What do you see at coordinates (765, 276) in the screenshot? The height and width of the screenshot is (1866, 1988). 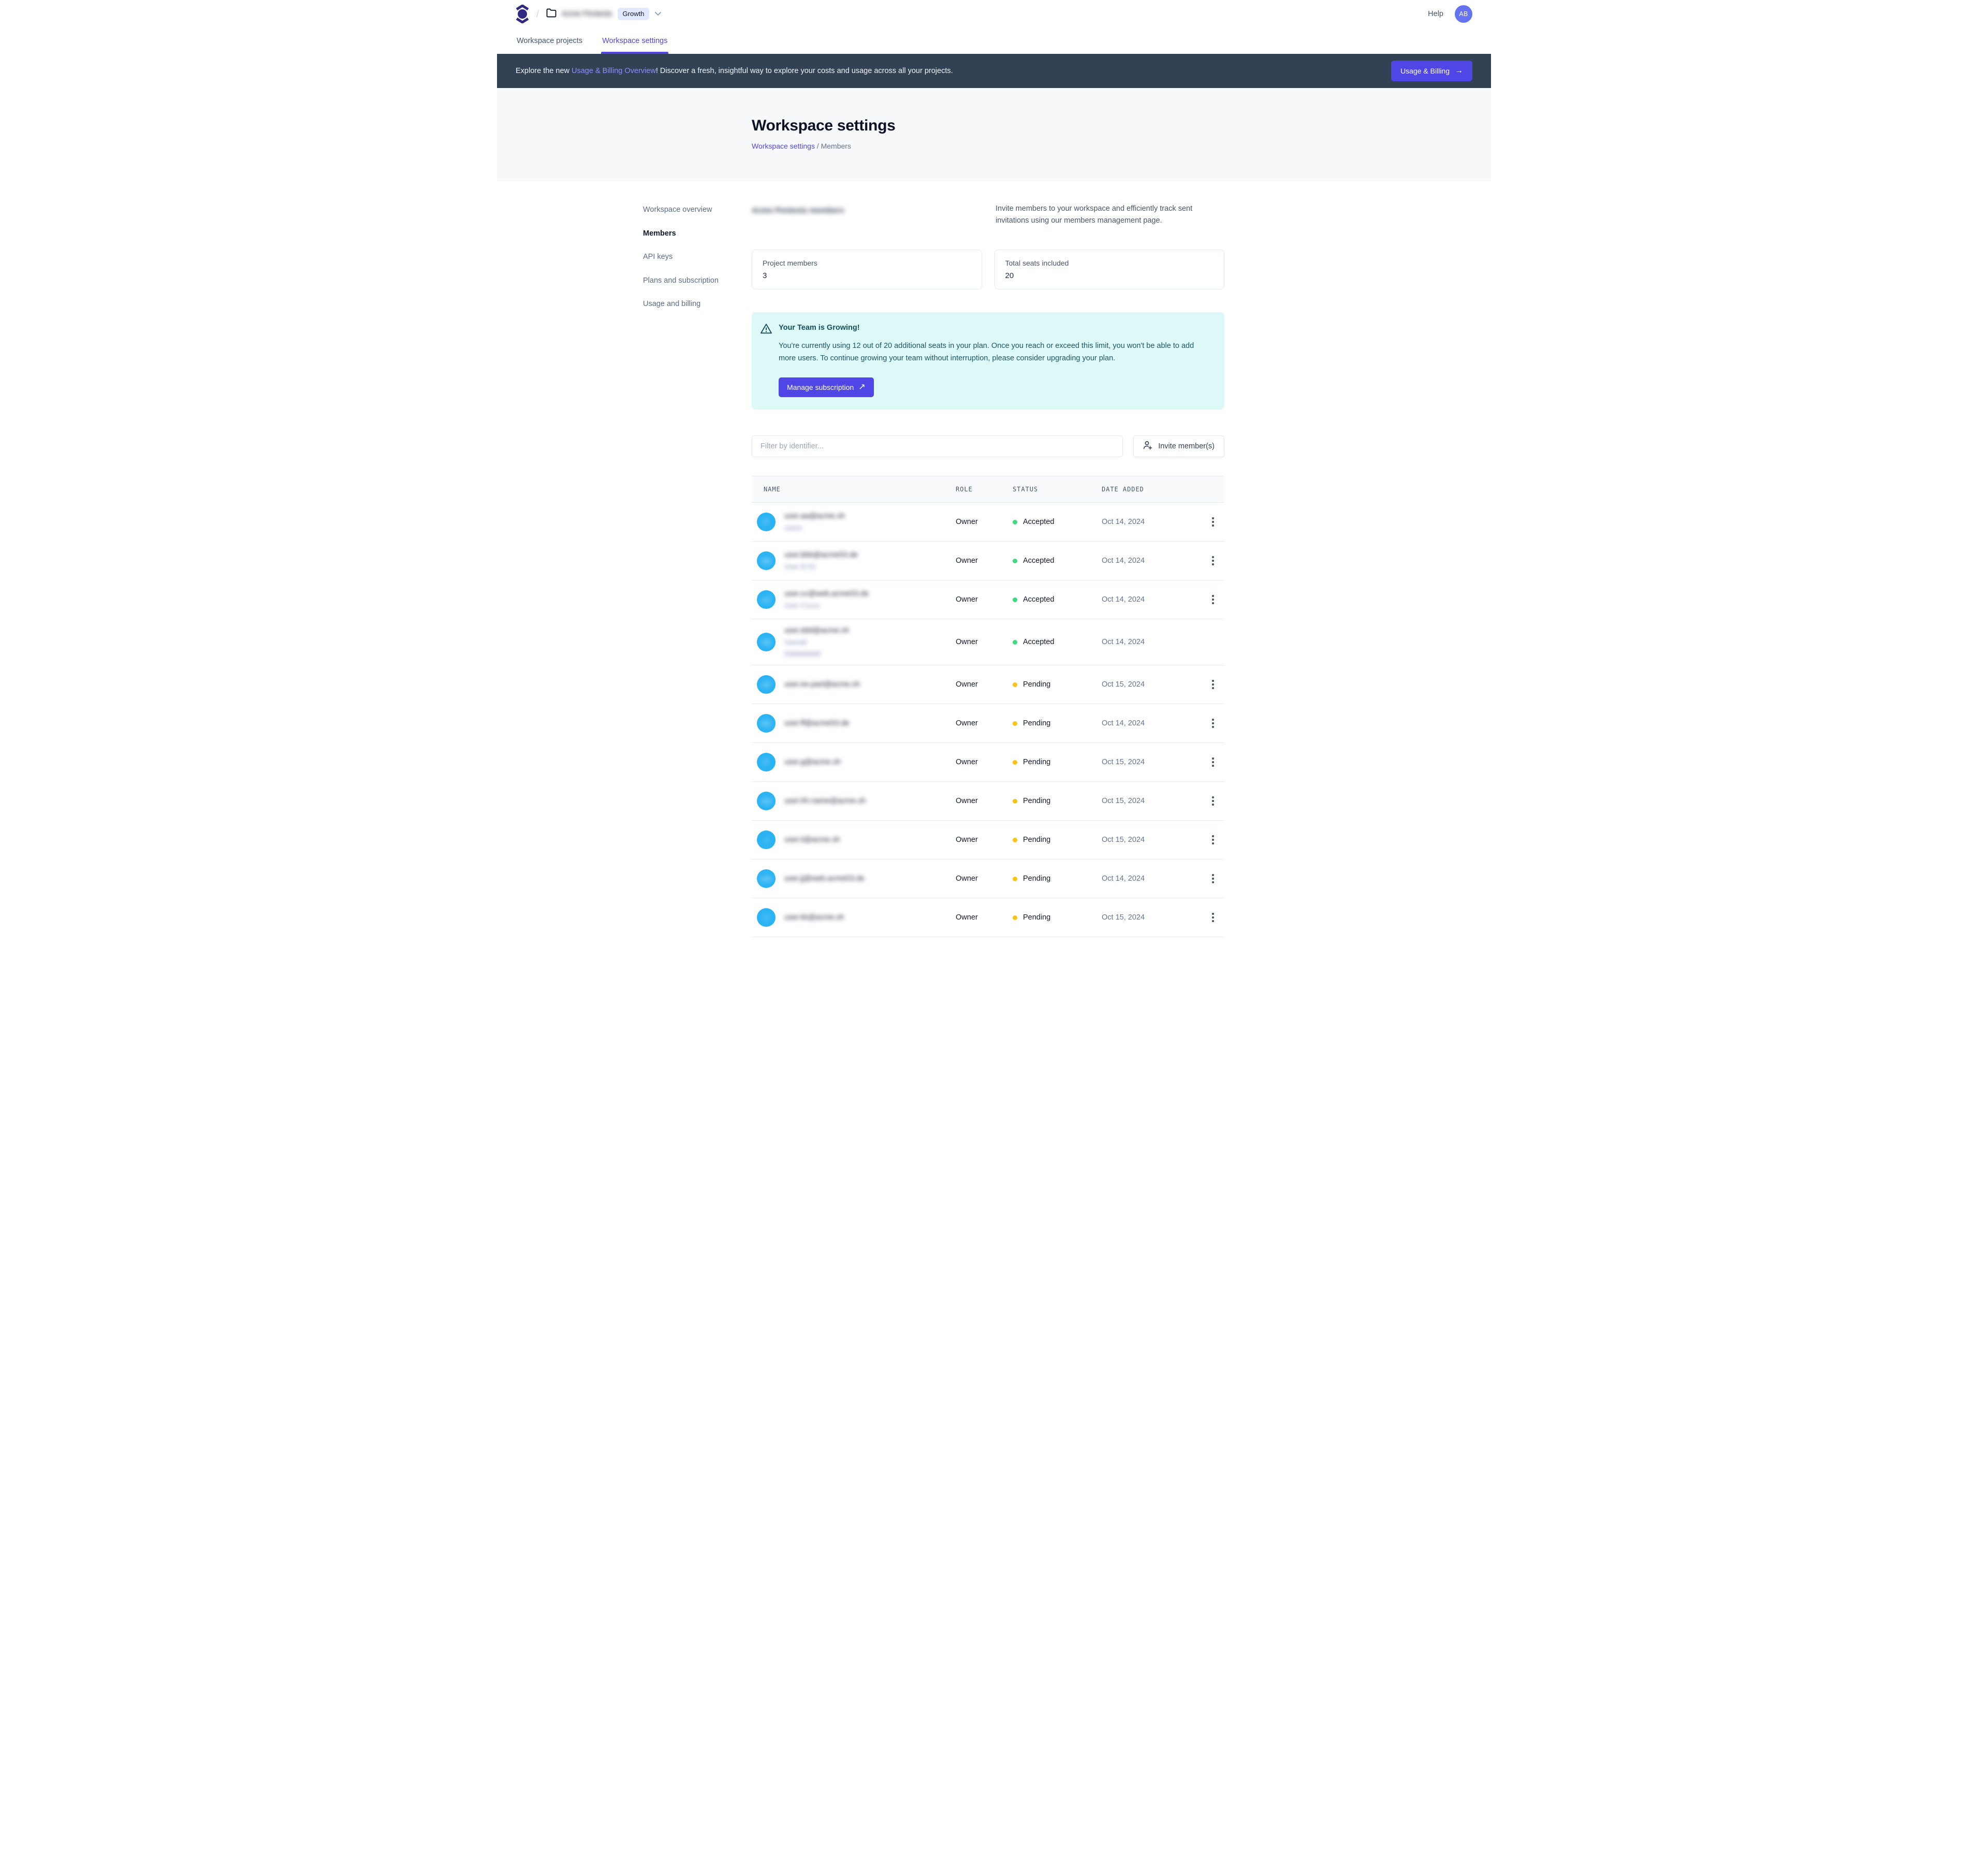 I see `stat-value: 3` at bounding box center [765, 276].